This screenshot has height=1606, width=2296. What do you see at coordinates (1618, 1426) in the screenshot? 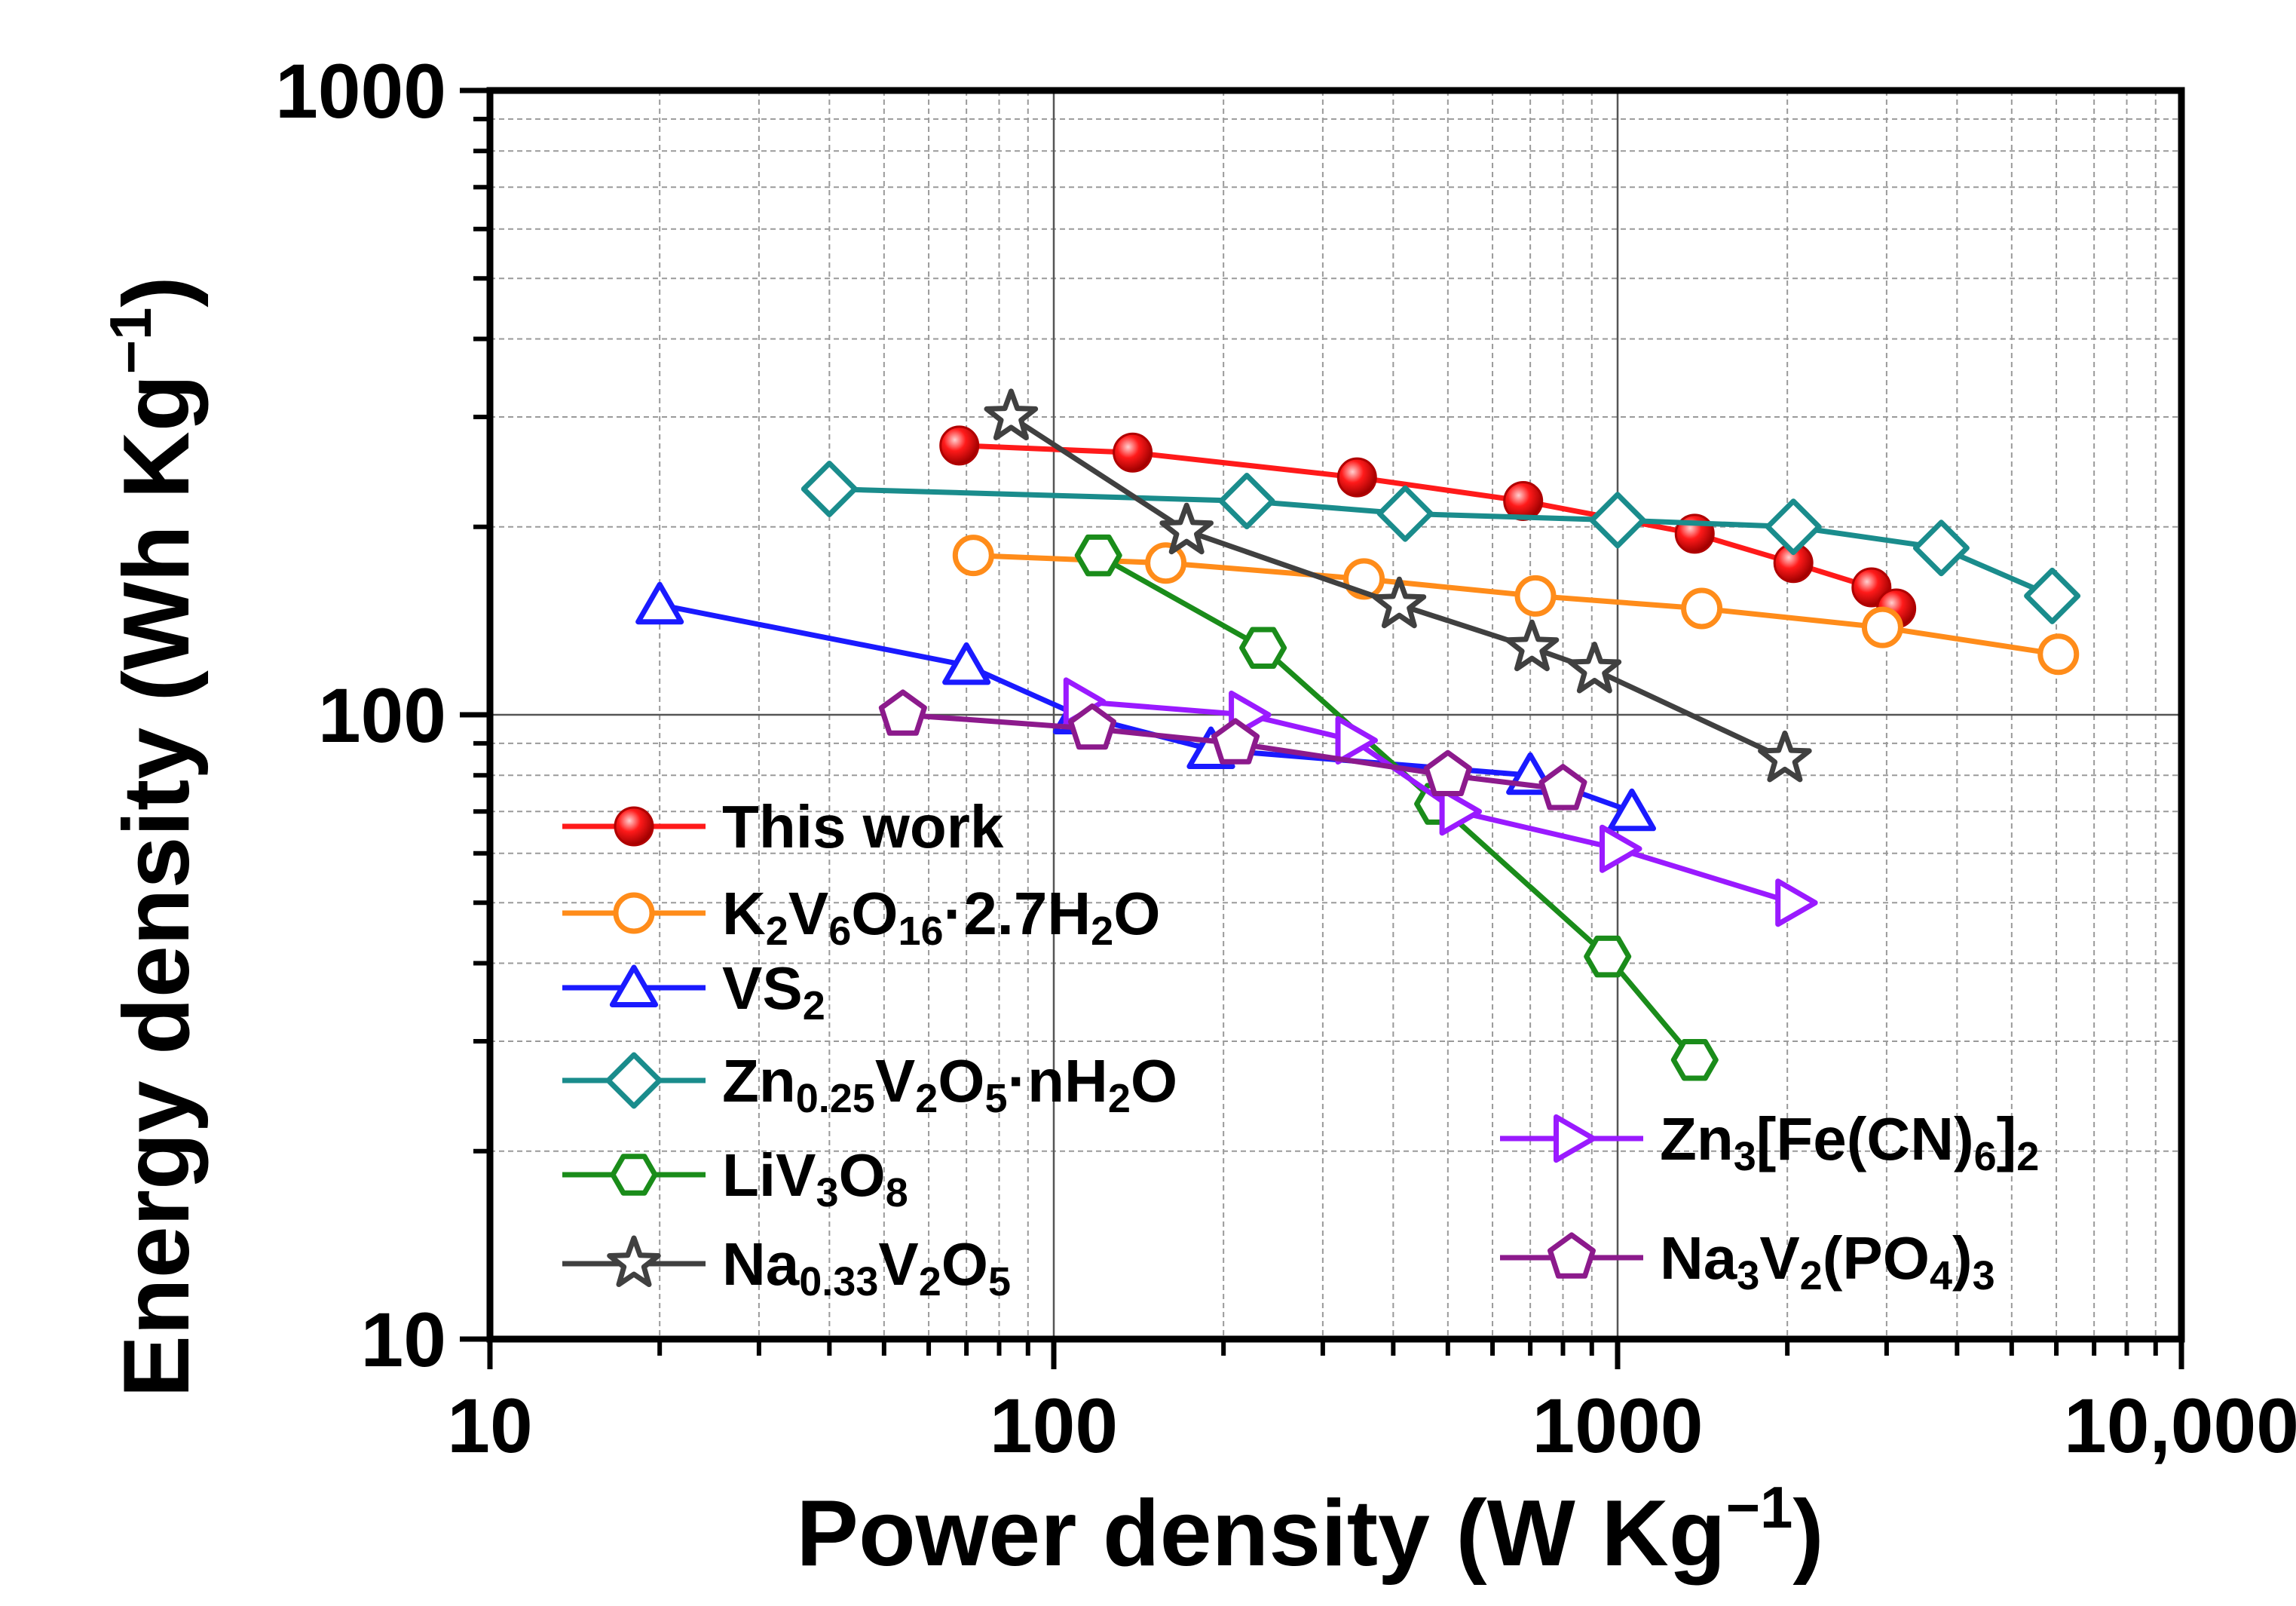
I see `x-tick-label: 1000` at bounding box center [1618, 1426].